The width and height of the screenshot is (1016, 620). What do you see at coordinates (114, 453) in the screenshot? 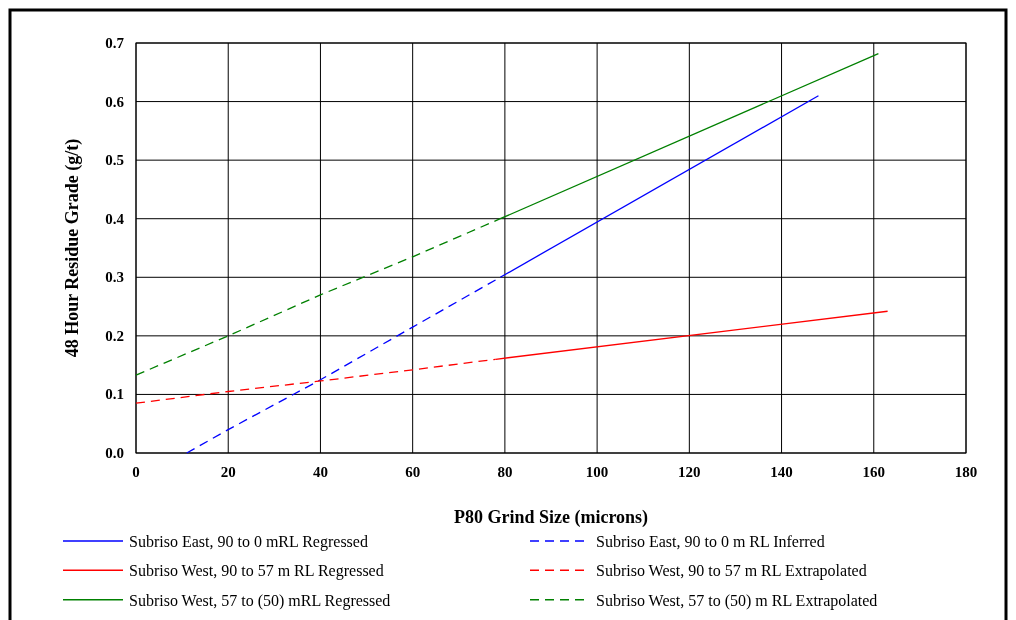
I see `y-tick-label: 0.0` at bounding box center [114, 453].